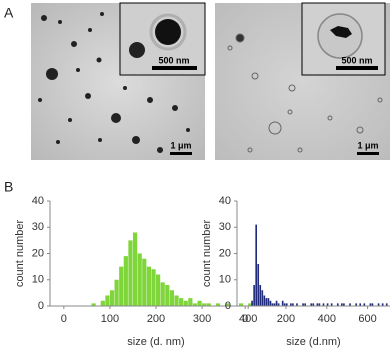 The height and width of the screenshot is (352, 392). What do you see at coordinates (110, 319) in the screenshot?
I see `x-tick-label: 100` at bounding box center [110, 319].